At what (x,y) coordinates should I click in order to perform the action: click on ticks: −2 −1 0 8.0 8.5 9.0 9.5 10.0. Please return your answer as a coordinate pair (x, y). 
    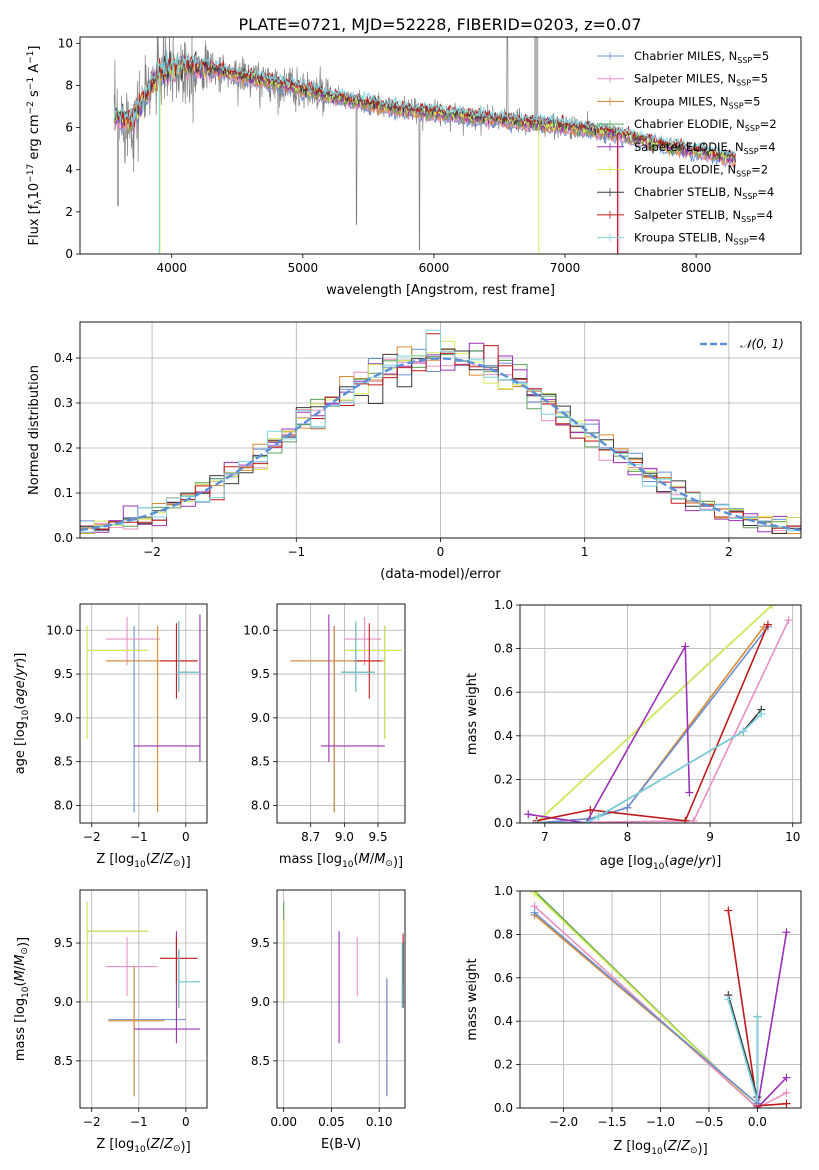
    Looking at the image, I should click on (117, 733).